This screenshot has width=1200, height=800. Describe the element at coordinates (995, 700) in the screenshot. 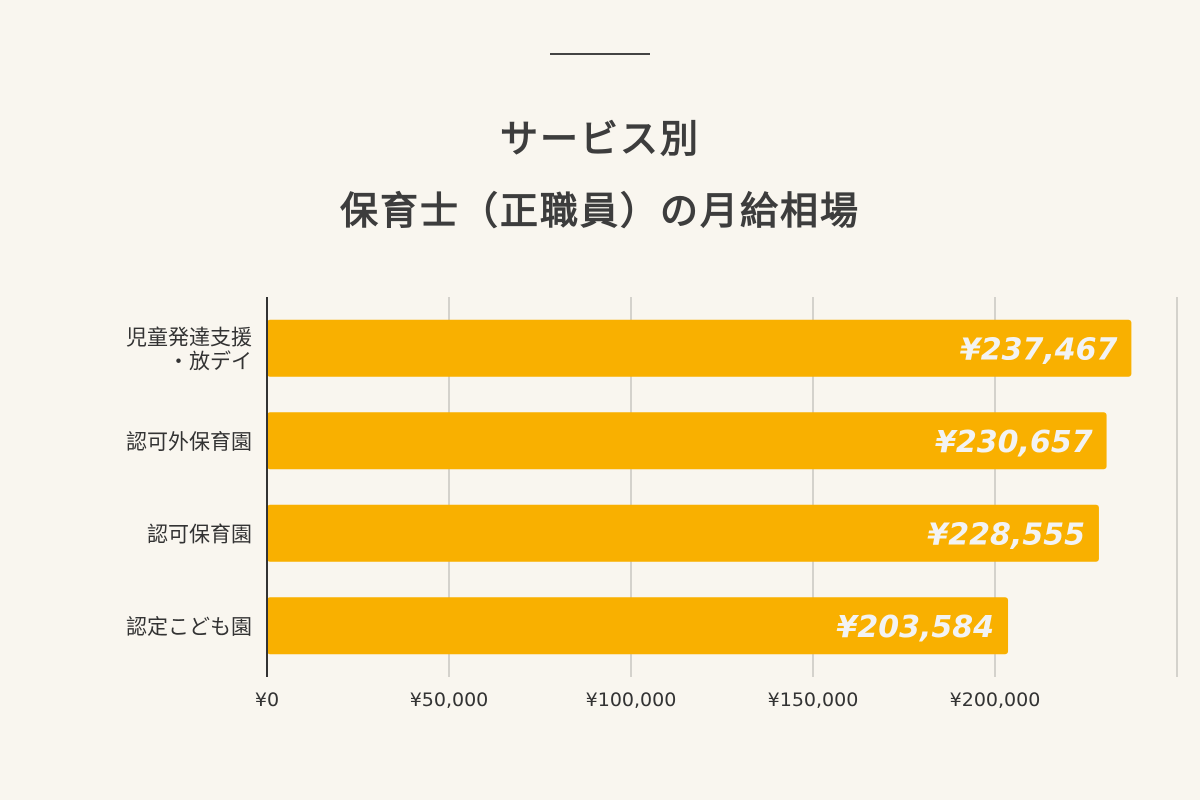

I see `x-tick-label: ¥200,000` at that location.